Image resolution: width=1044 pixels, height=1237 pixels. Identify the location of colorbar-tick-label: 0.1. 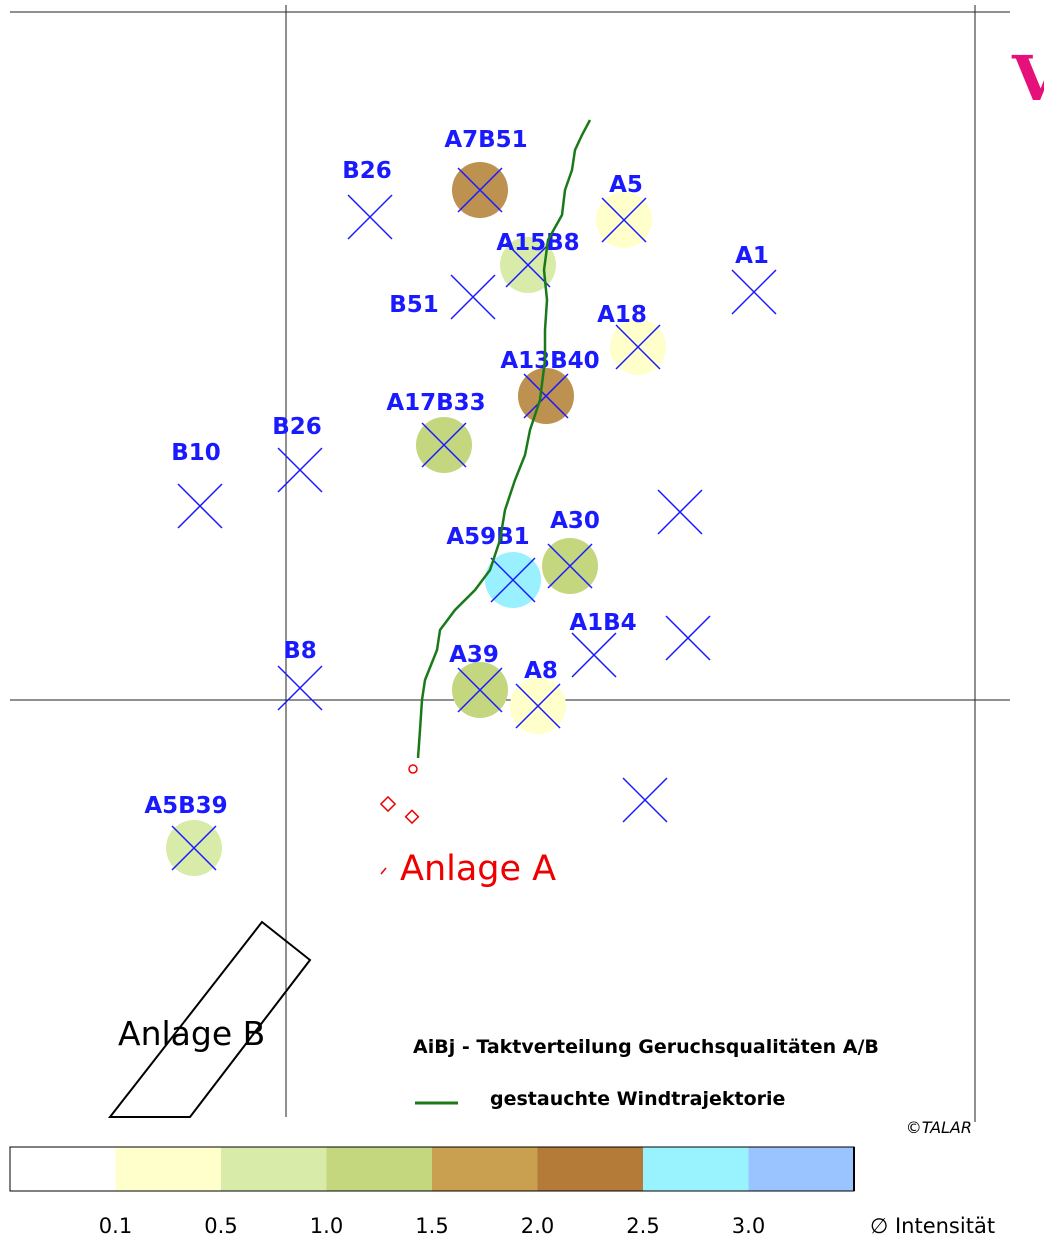
(115, 1225).